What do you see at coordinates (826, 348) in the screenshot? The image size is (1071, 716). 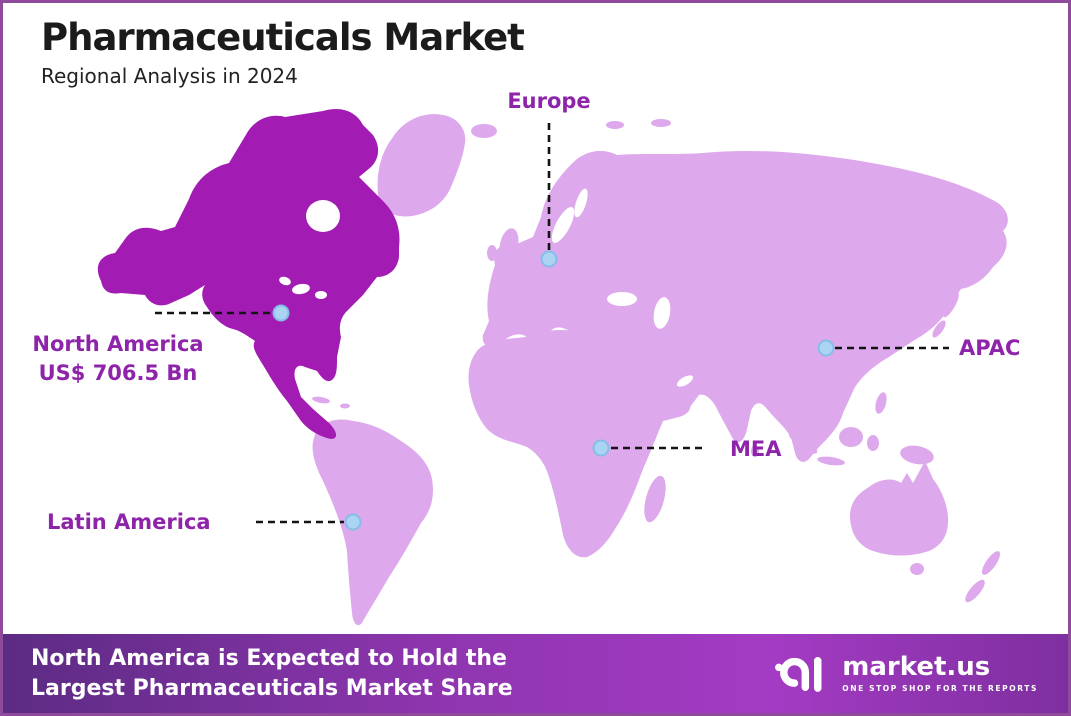 I see `apac-marker` at bounding box center [826, 348].